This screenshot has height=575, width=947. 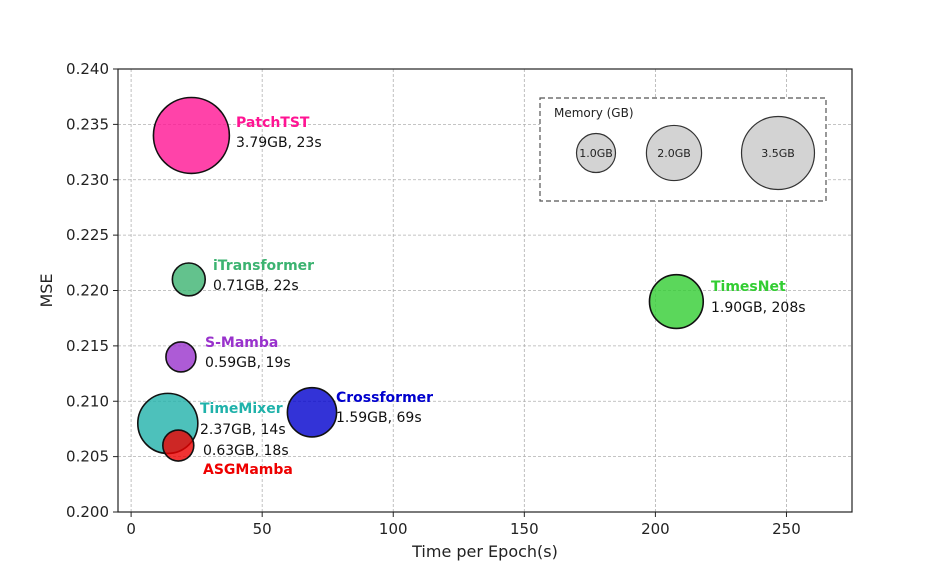 What do you see at coordinates (256, 286) in the screenshot?
I see `point-detail-itransformer: 0.71GB, 22s` at bounding box center [256, 286].